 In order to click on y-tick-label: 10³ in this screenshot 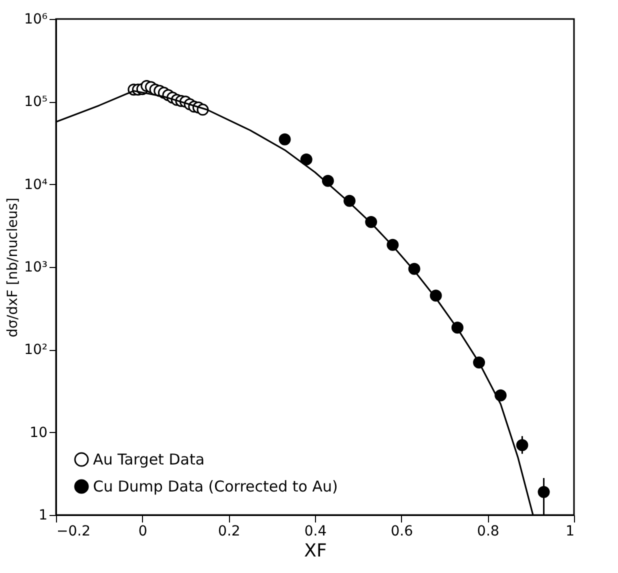, I will do `click(36, 268)`.